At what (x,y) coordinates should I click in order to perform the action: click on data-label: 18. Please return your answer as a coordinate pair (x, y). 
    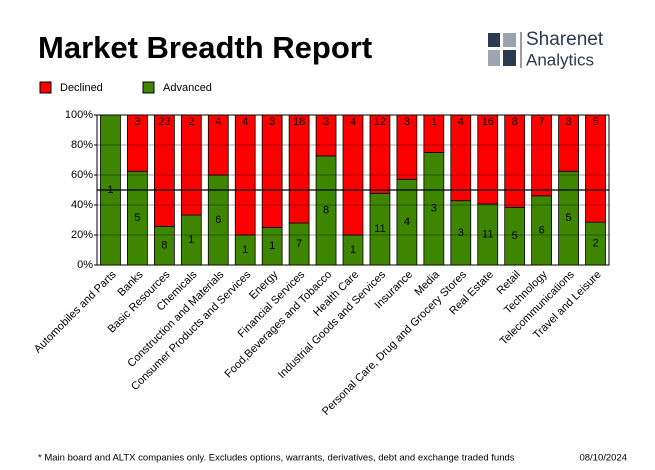
    Looking at the image, I should click on (299, 122).